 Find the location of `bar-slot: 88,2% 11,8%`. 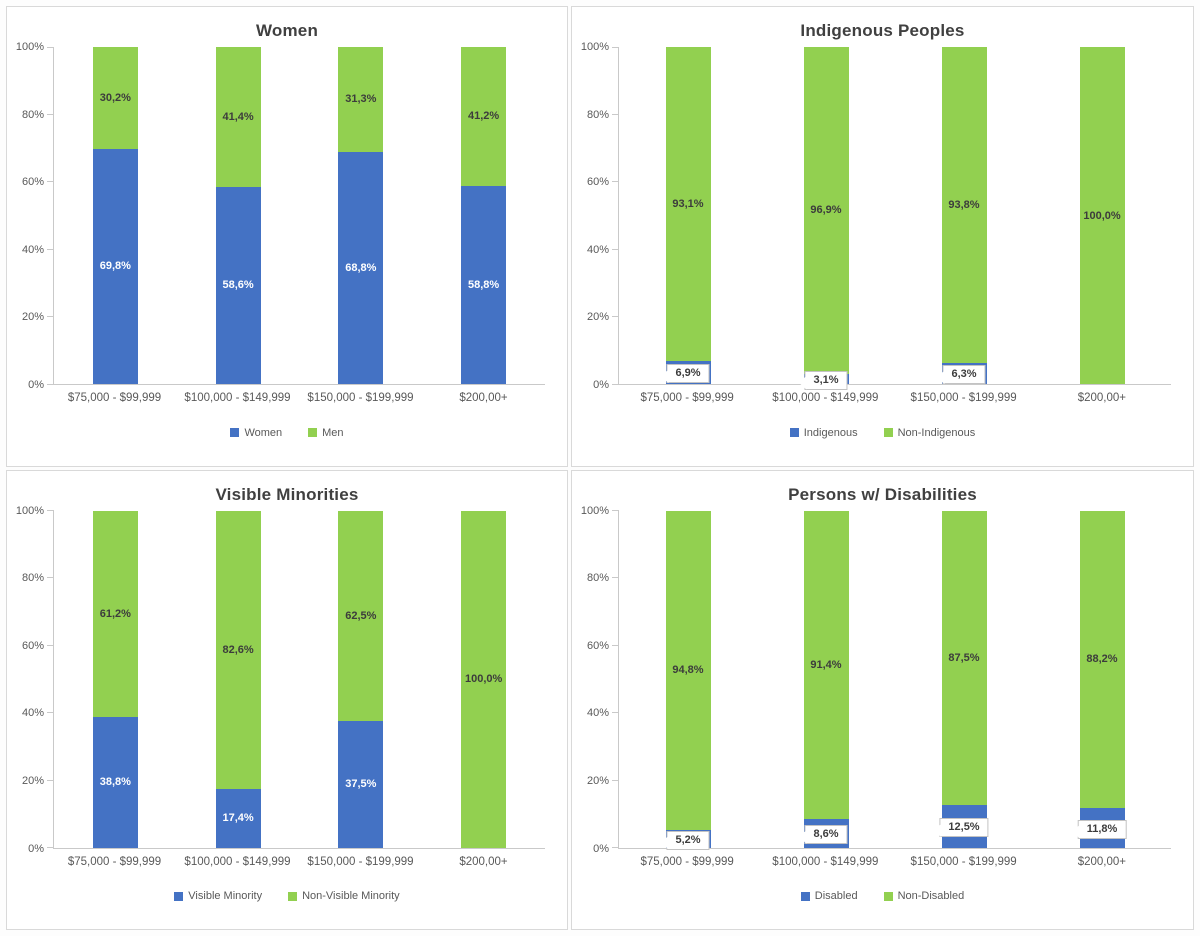

bar-slot: 88,2% 11,8% is located at coordinates (1102, 679).